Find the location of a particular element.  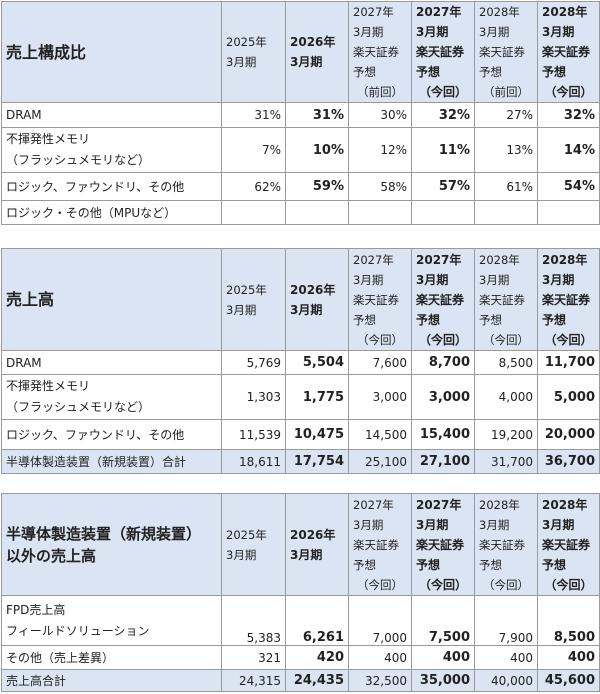

cell-value: 62% is located at coordinates (253, 186).